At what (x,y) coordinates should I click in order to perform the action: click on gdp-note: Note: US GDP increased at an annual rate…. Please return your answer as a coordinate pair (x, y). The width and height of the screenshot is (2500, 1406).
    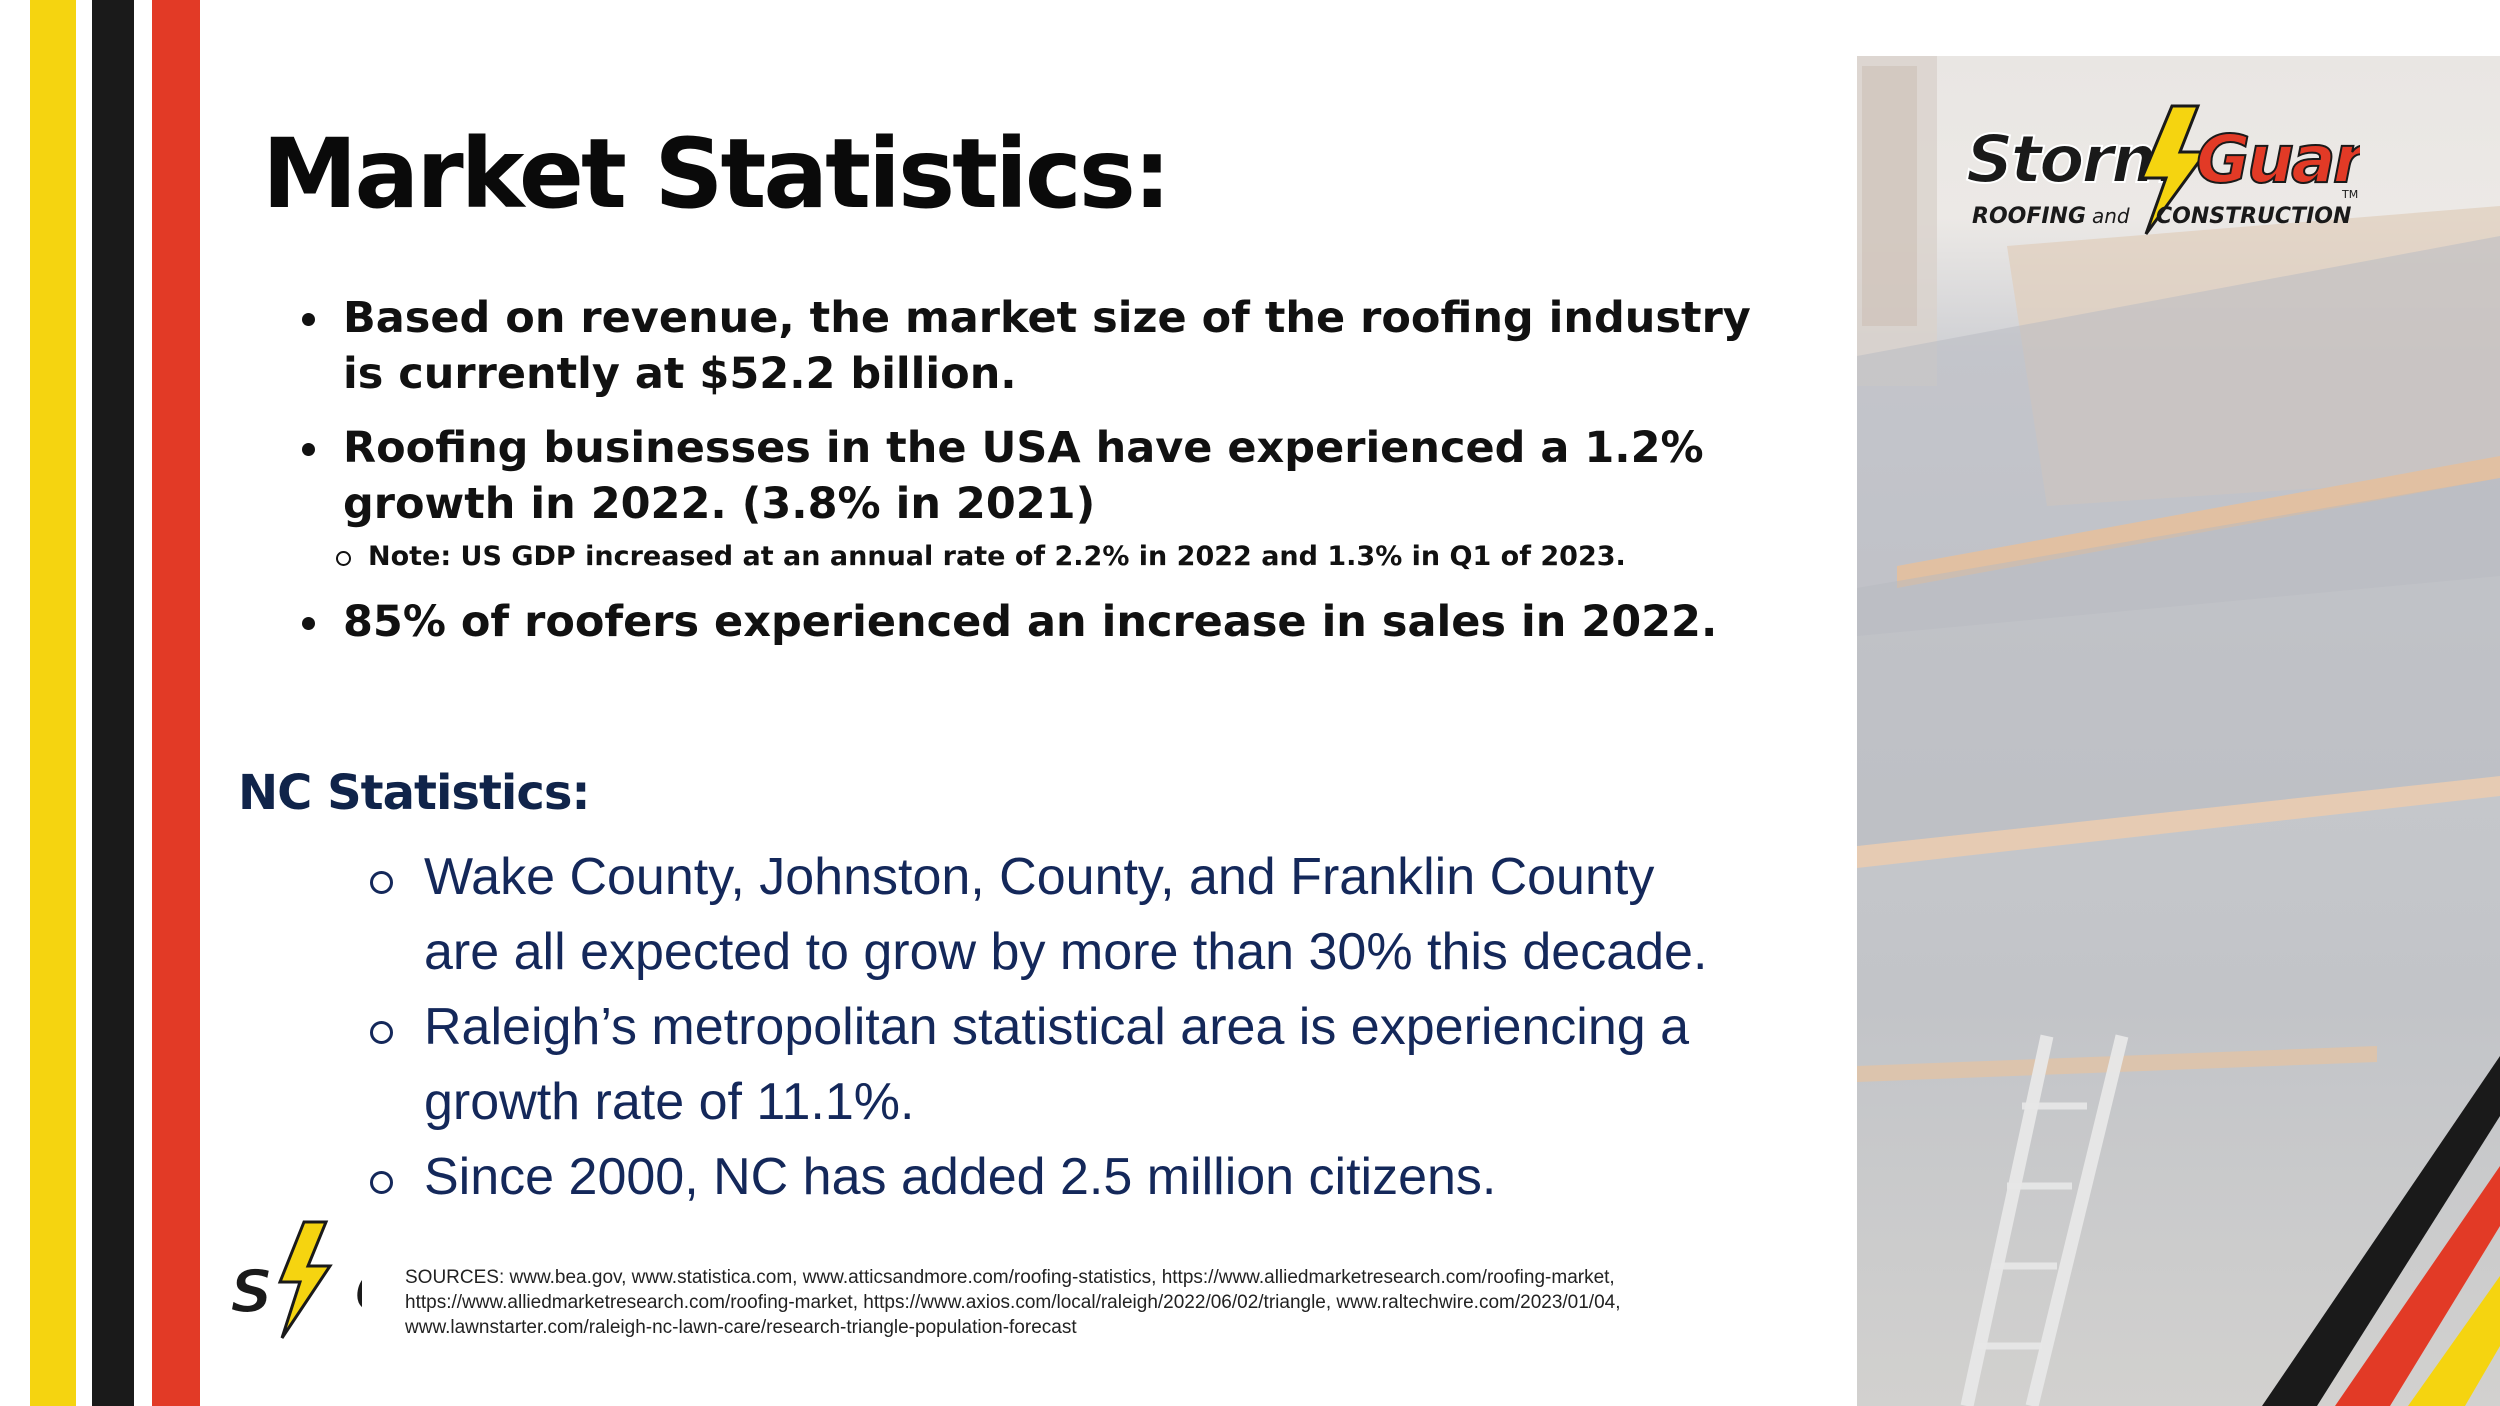
    Looking at the image, I should click on (997, 556).